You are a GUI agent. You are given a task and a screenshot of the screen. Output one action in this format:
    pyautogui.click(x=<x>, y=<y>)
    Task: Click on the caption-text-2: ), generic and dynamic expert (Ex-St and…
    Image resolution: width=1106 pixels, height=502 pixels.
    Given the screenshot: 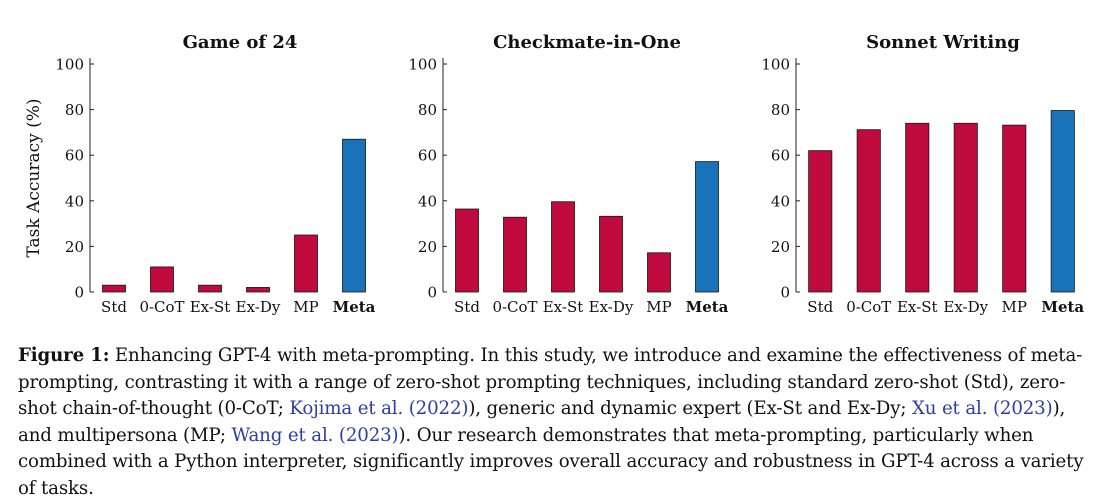 What is the action you would take?
    pyautogui.click(x=690, y=408)
    